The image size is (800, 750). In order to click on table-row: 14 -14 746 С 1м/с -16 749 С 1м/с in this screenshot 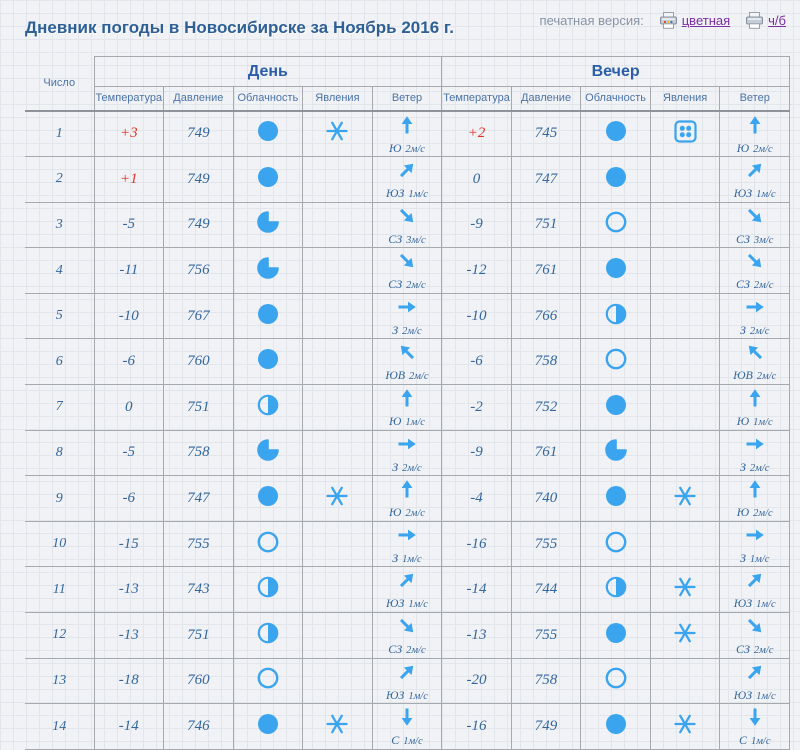, I will do `click(407, 726)`.